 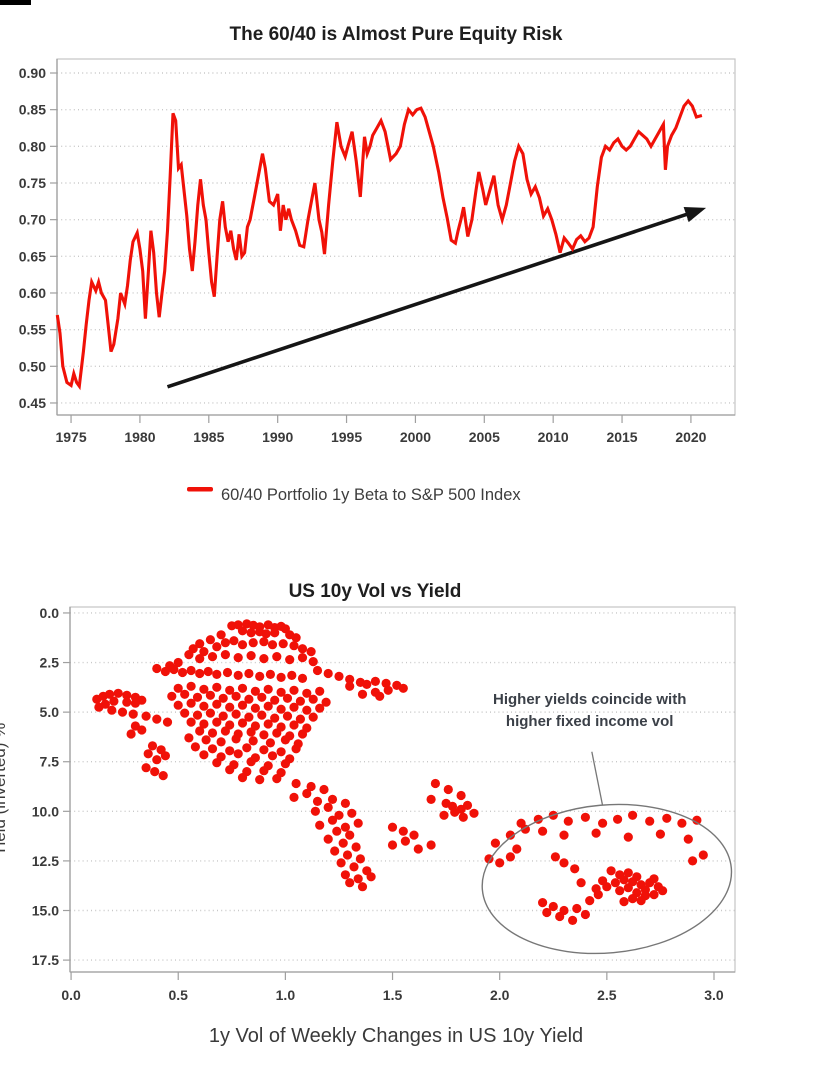 I want to click on x-tick-label: 2020, so click(x=690, y=437).